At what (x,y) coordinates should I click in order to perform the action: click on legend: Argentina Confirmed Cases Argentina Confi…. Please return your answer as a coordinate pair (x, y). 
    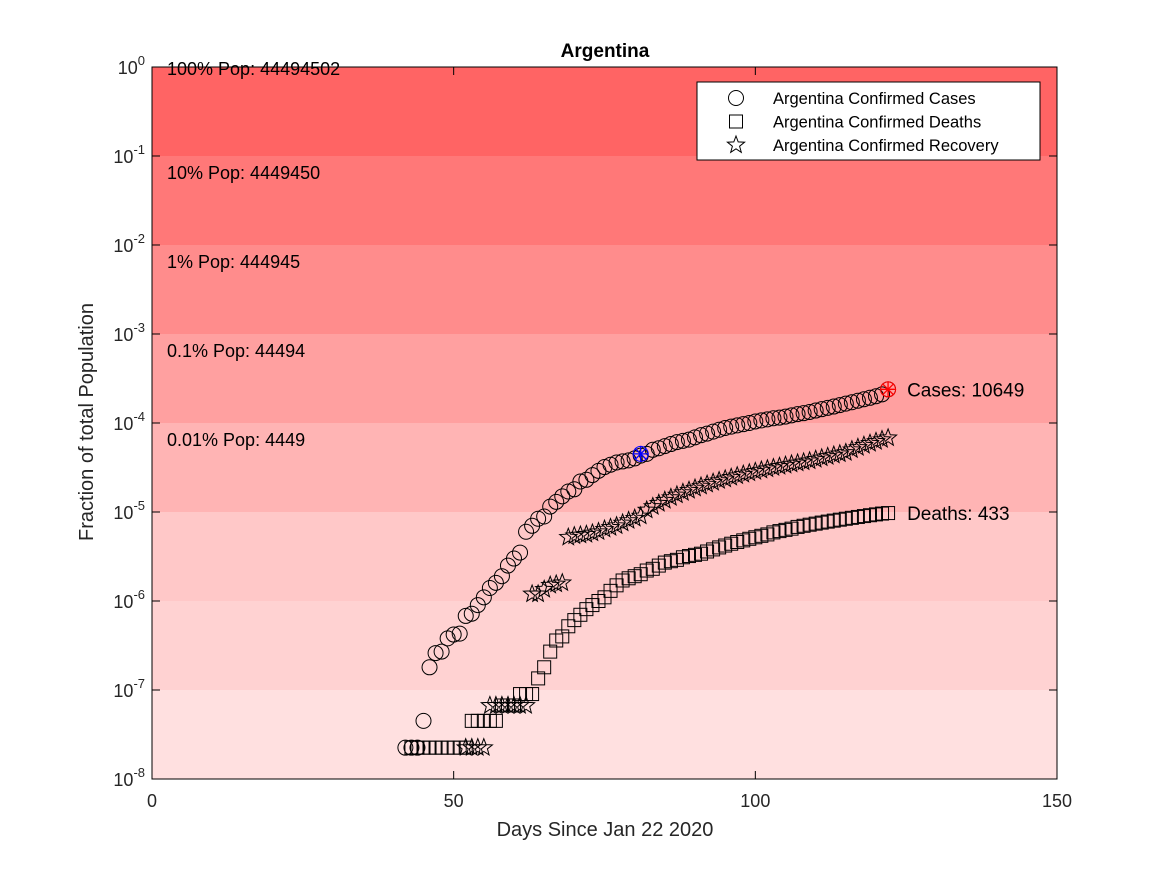
    Looking at the image, I should click on (868, 121).